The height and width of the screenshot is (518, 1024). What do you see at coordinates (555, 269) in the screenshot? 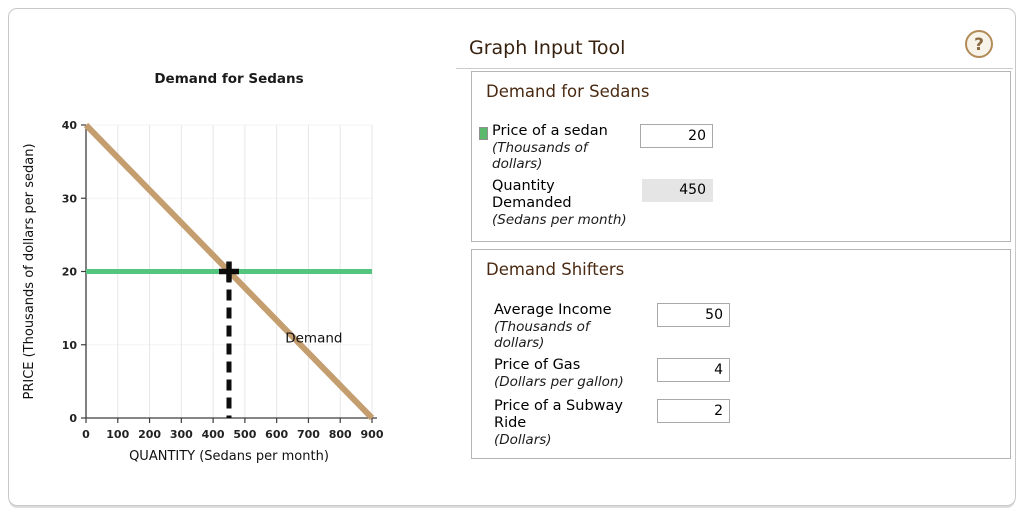
I see `demand-shifters-title: Demand Shifters` at bounding box center [555, 269].